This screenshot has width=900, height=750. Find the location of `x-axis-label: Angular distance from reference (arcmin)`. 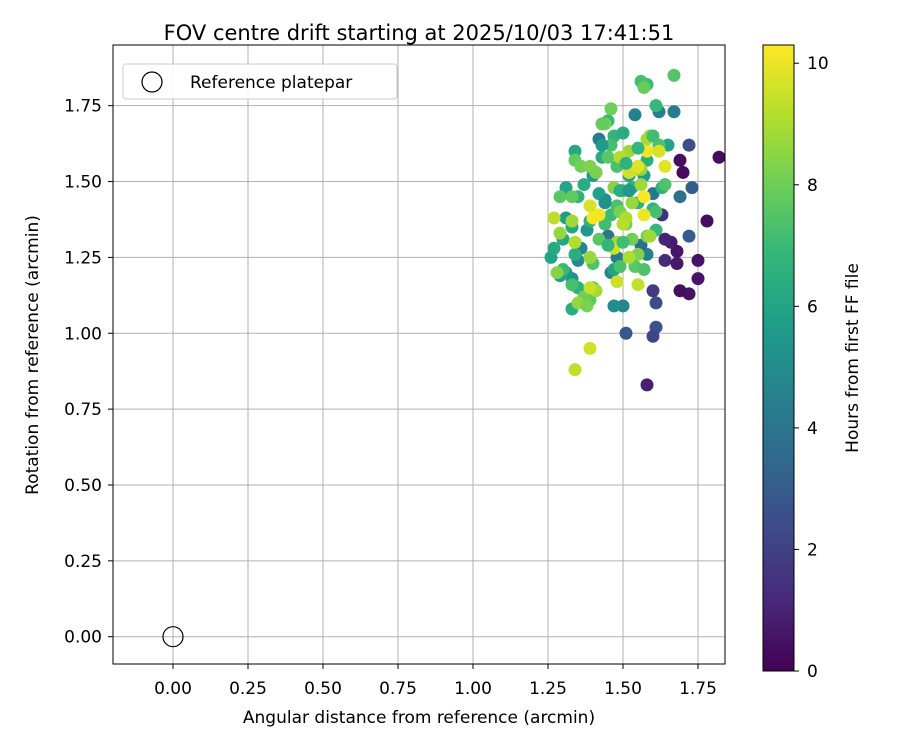

x-axis-label: Angular distance from reference (arcmin) is located at coordinates (419, 718).